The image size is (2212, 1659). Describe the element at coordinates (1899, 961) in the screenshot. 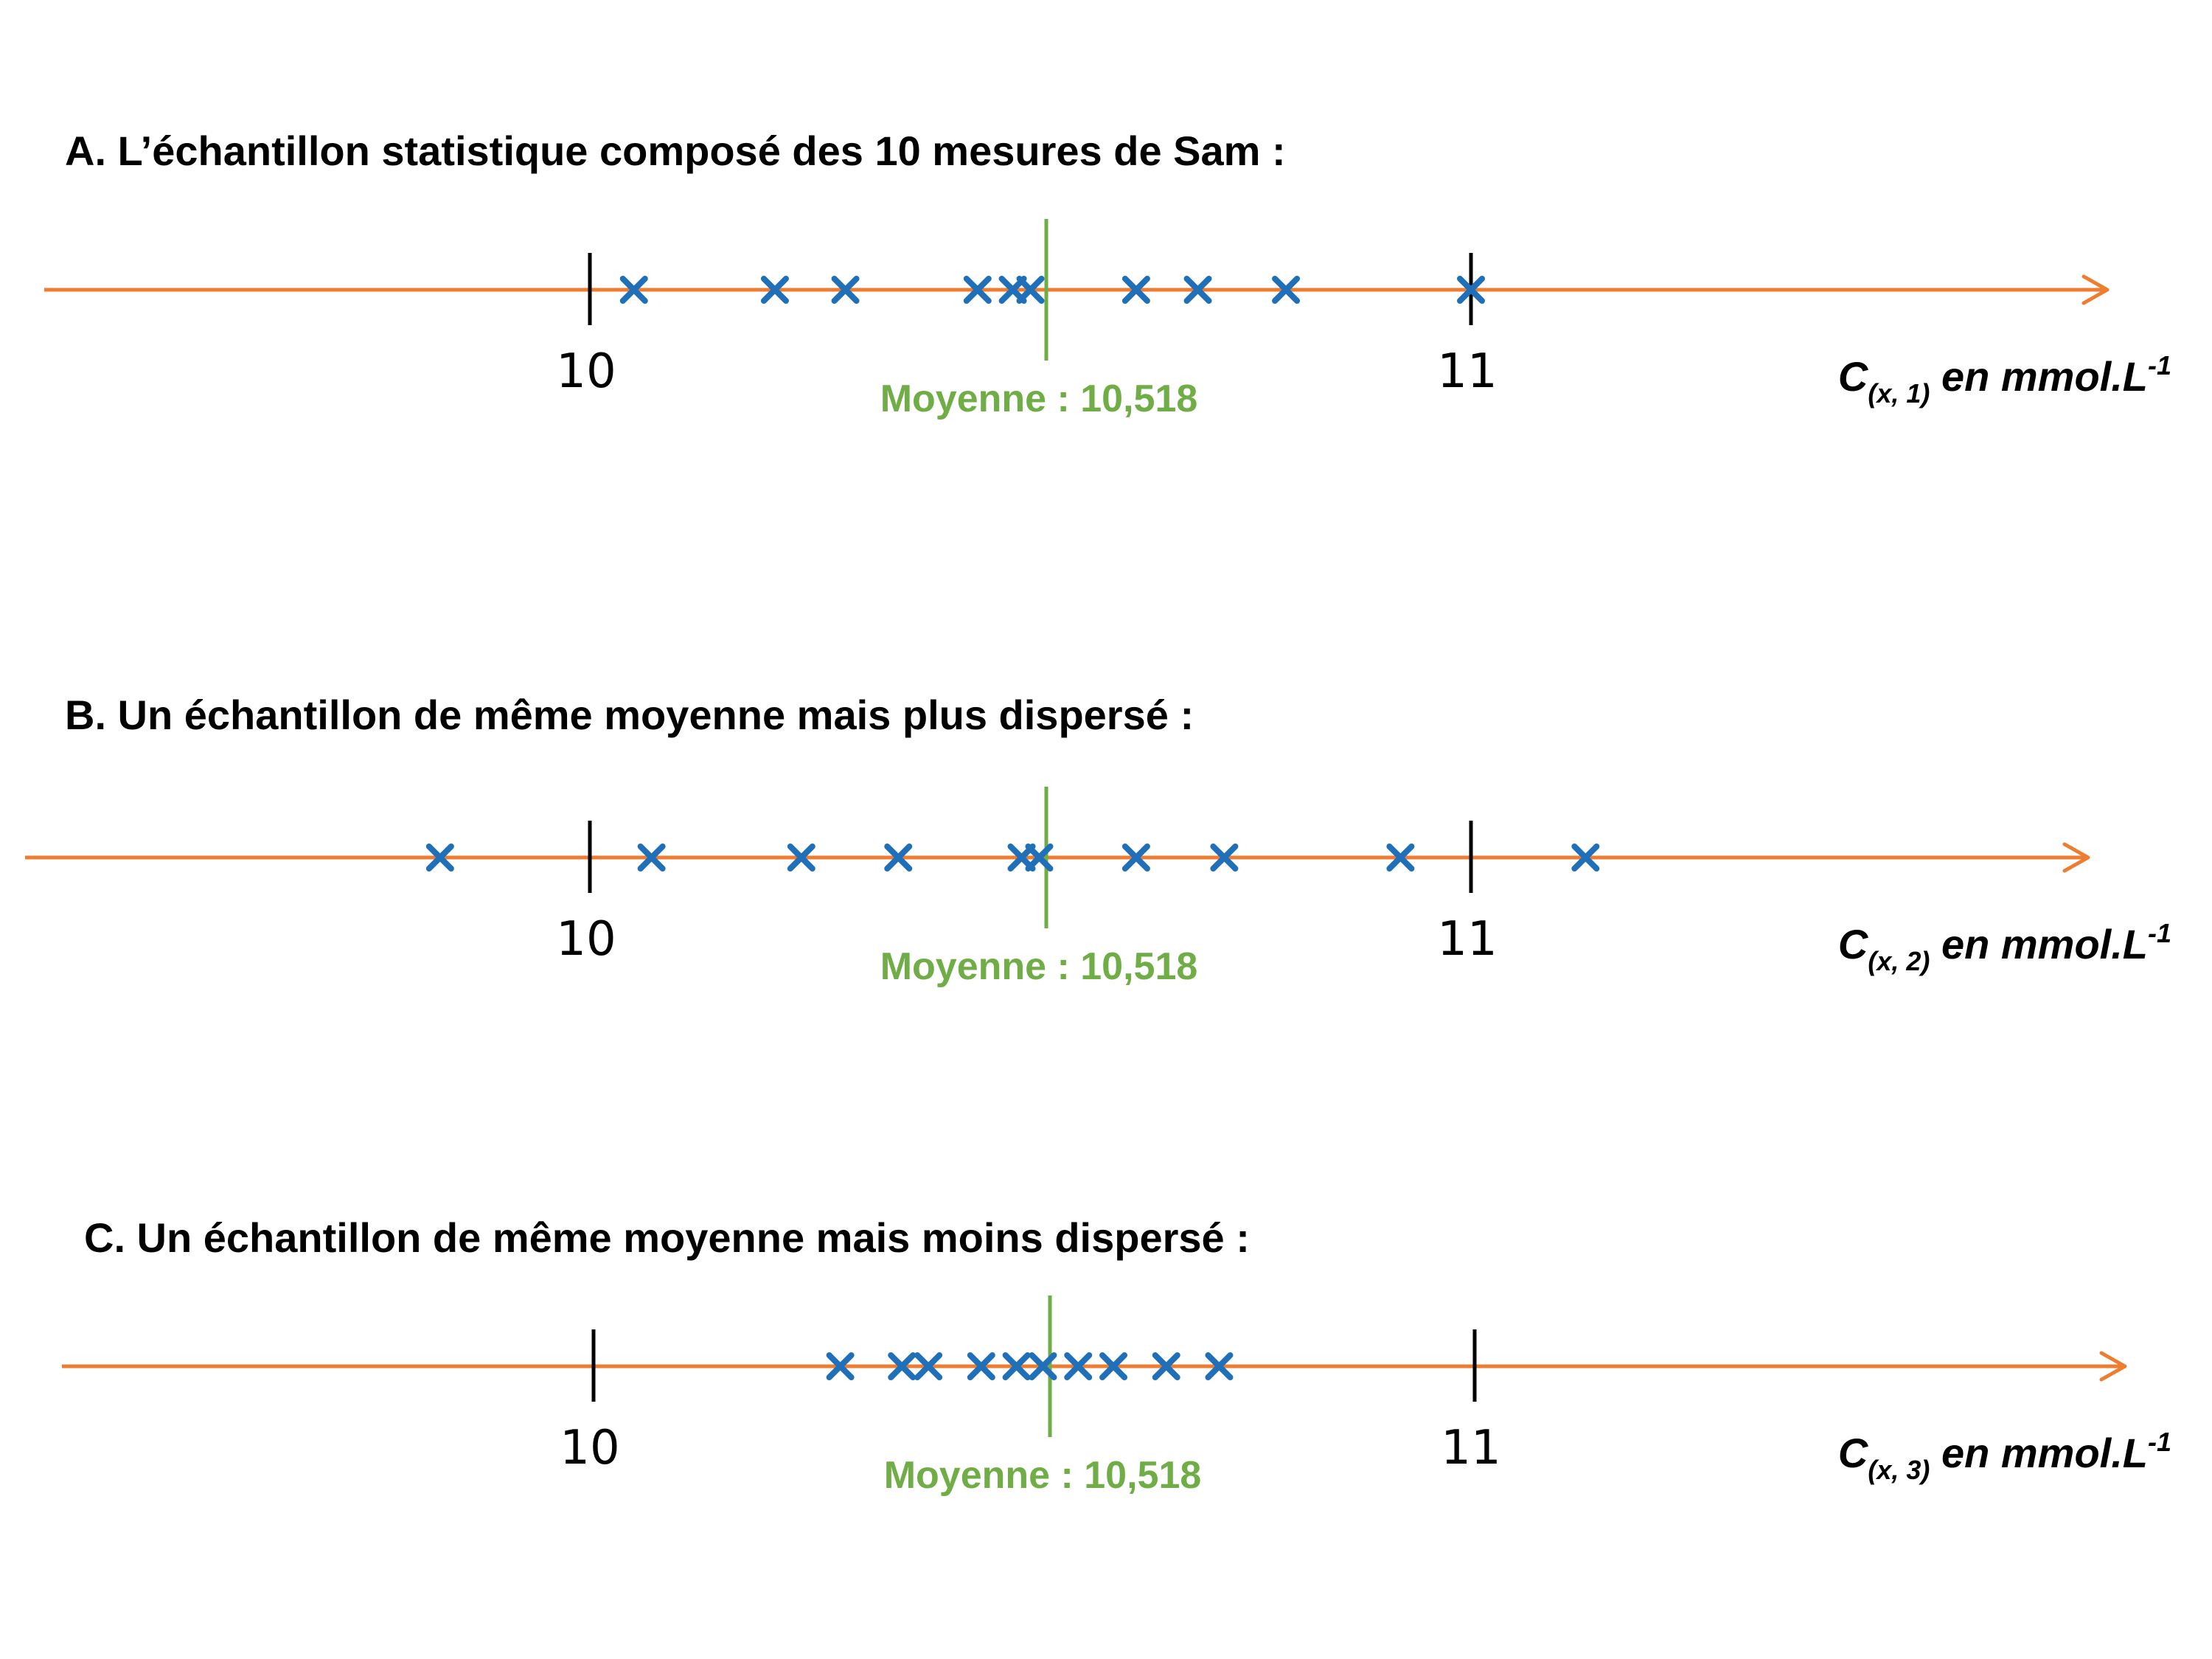

I see `axis-label-sub: (x, 2)` at that location.